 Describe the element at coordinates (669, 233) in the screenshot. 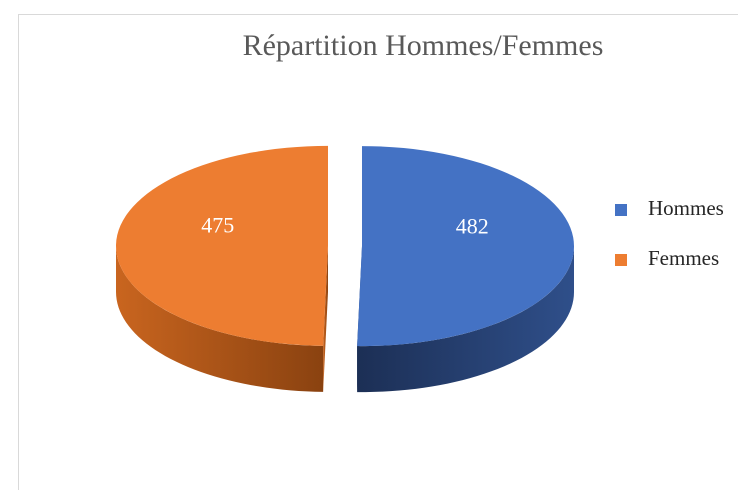

I see `legend: Hommes Femmes` at that location.